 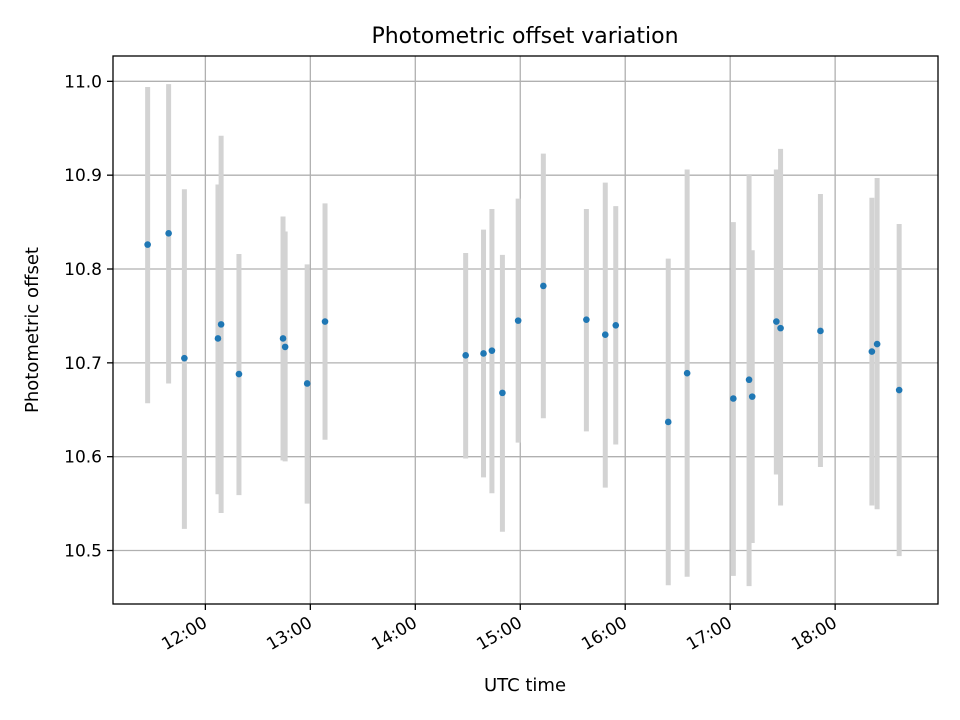 I want to click on y-tick-label: 10.8, so click(x=83, y=270).